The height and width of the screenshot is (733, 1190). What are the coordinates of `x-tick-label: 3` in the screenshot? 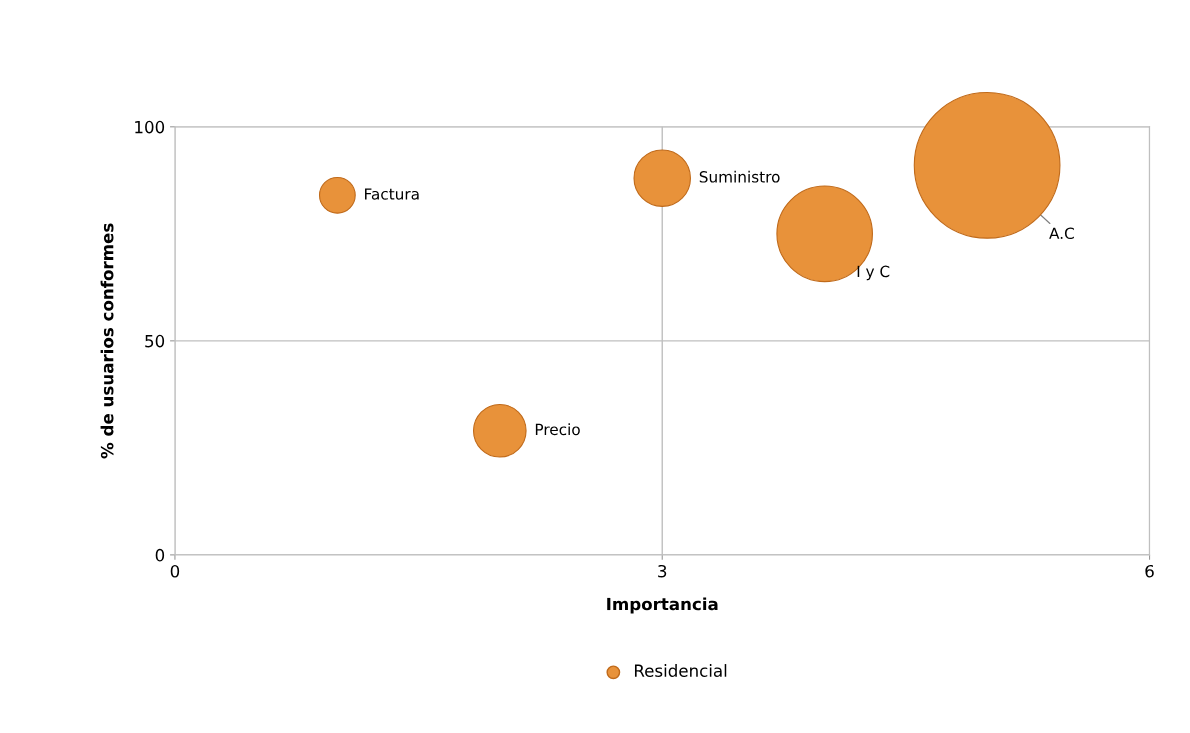 It's located at (662, 571).